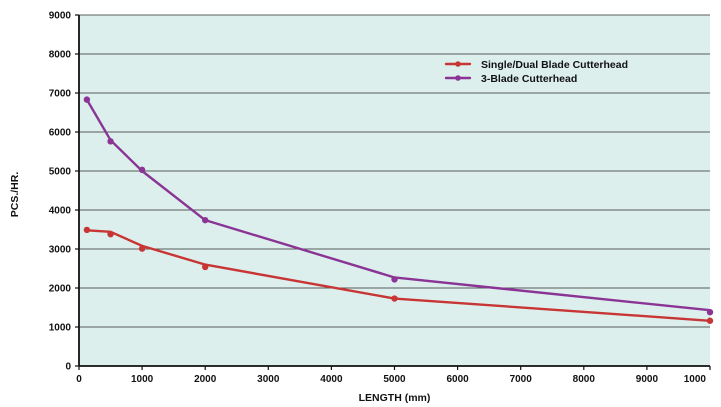 Image resolution: width=721 pixels, height=407 pixels. I want to click on y-tick-label: 6000, so click(60, 133).